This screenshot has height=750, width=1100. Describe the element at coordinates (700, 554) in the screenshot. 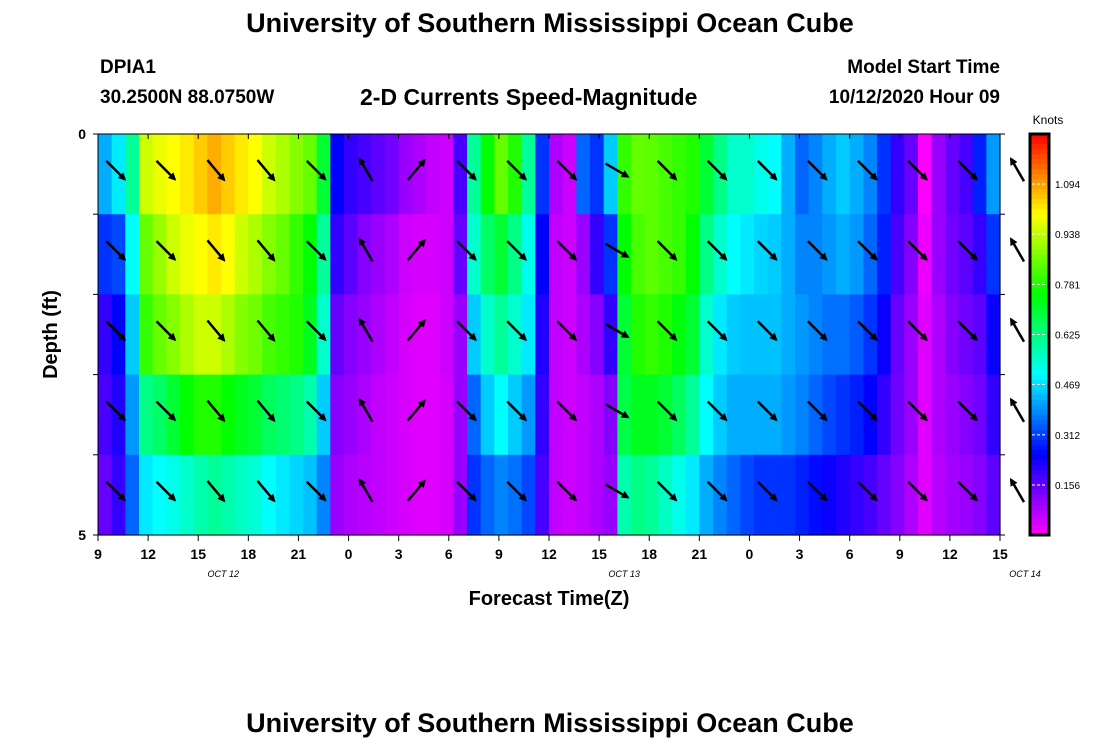

I see `x-tick-label: 21` at that location.